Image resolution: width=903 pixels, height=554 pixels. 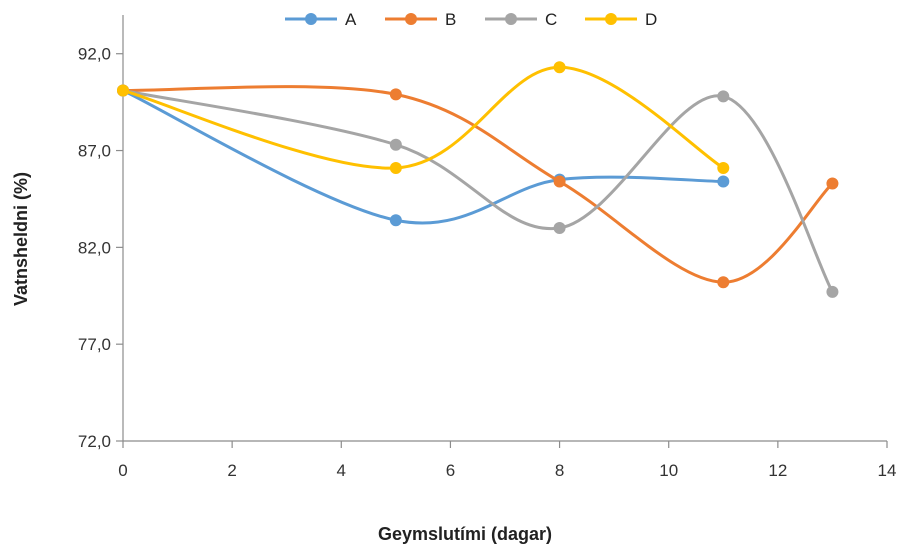 I want to click on legend-item-a: A, so click(x=321, y=19).